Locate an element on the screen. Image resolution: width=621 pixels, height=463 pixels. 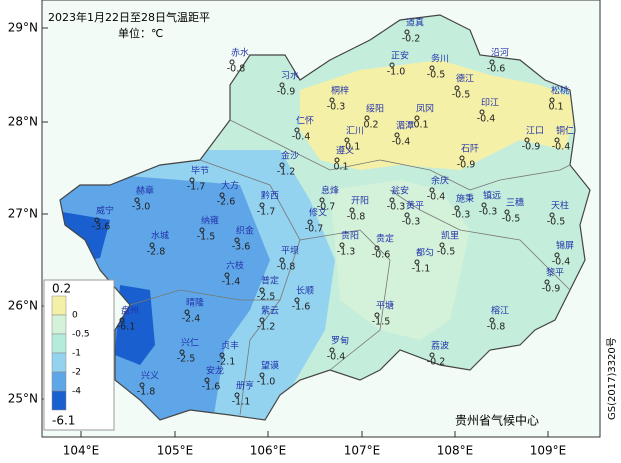
station-name: 毕节 is located at coordinates (200, 171).